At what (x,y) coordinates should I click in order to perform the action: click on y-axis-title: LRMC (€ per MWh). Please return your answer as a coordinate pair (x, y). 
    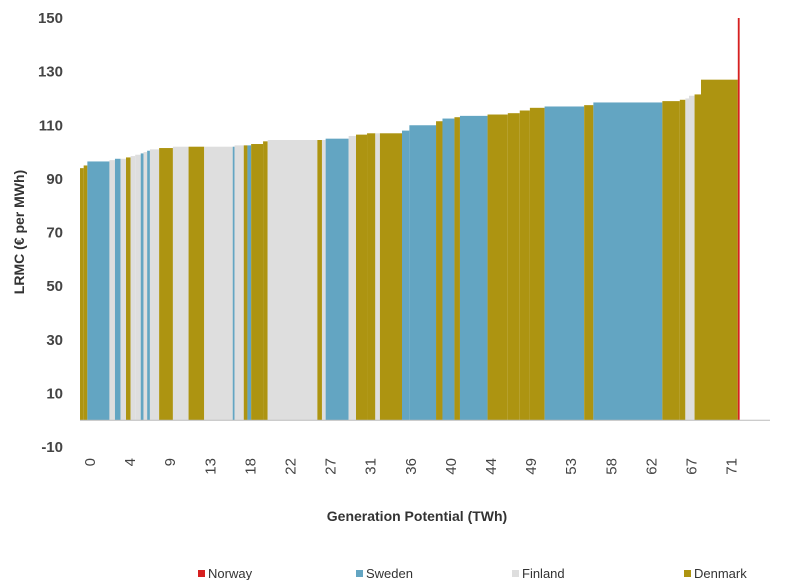
    Looking at the image, I should click on (19, 232).